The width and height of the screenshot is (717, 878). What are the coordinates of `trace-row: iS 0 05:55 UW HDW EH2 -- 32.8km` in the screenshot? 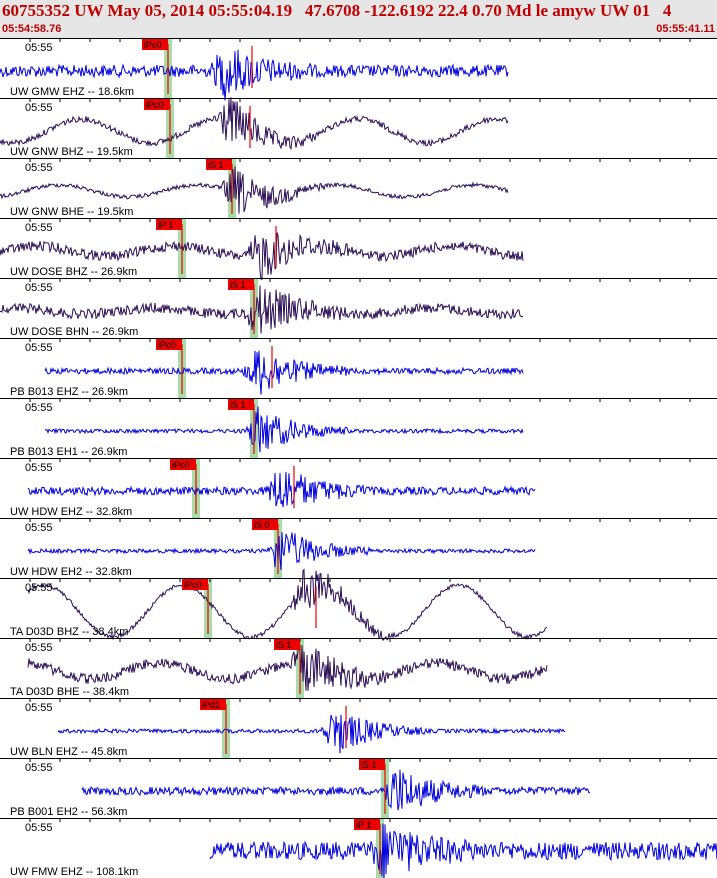 It's located at (358, 548).